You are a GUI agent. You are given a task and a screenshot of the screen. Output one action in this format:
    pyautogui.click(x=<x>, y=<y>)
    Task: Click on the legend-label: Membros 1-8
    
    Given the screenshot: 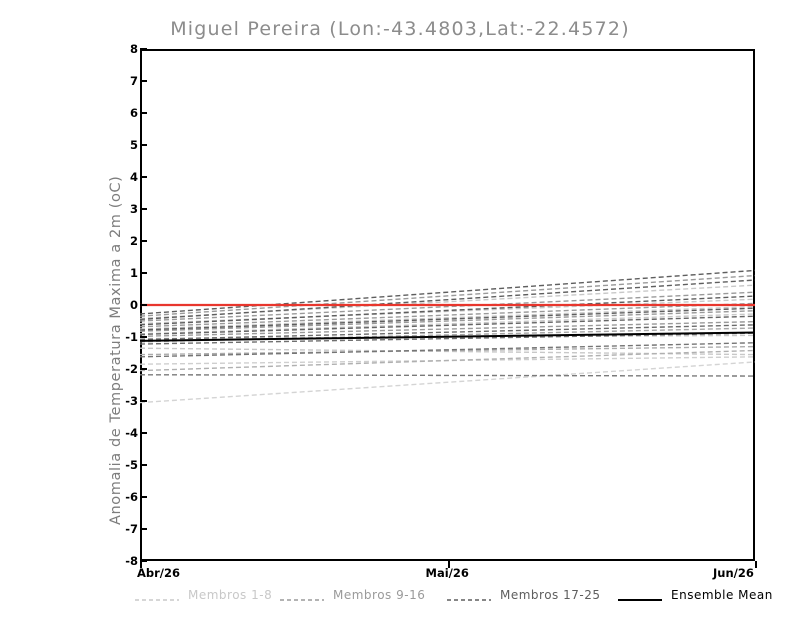 What is the action you would take?
    pyautogui.click(x=230, y=595)
    